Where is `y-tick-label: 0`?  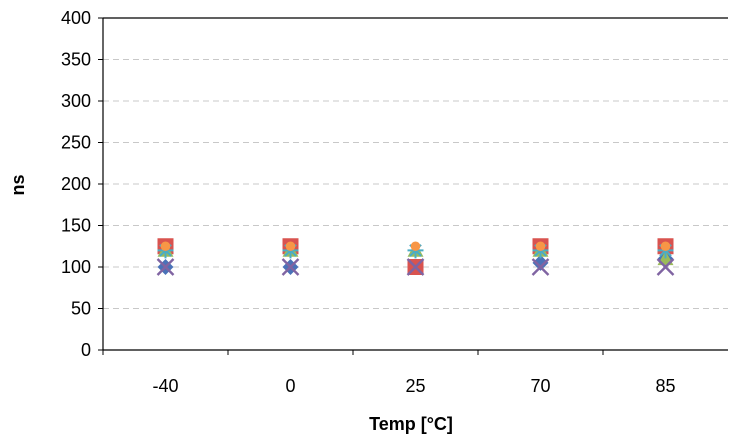 y-tick-label: 0 is located at coordinates (86, 350).